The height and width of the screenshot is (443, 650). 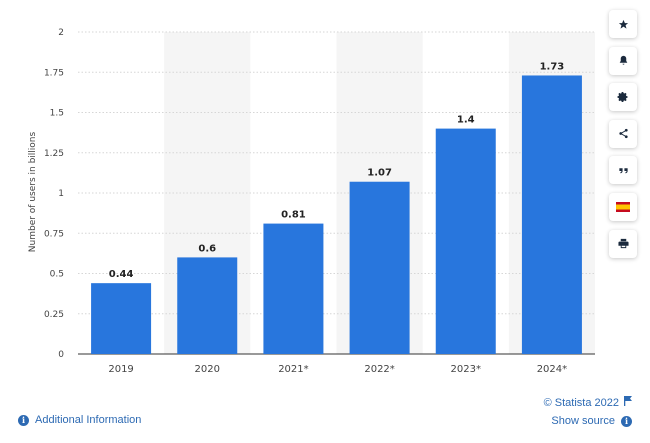 I want to click on x-tick-label: 2024*, so click(x=552, y=369).